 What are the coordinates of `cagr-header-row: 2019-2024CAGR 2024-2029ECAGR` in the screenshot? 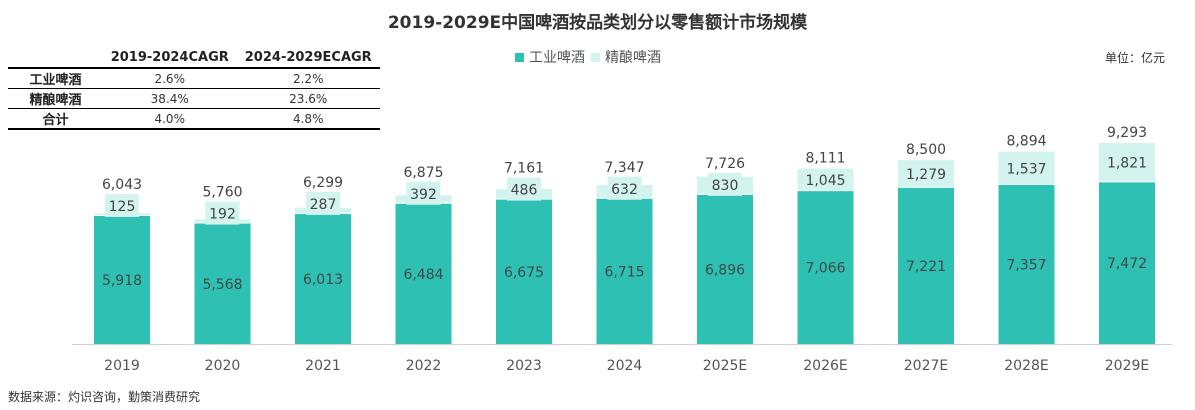 It's located at (194, 59).